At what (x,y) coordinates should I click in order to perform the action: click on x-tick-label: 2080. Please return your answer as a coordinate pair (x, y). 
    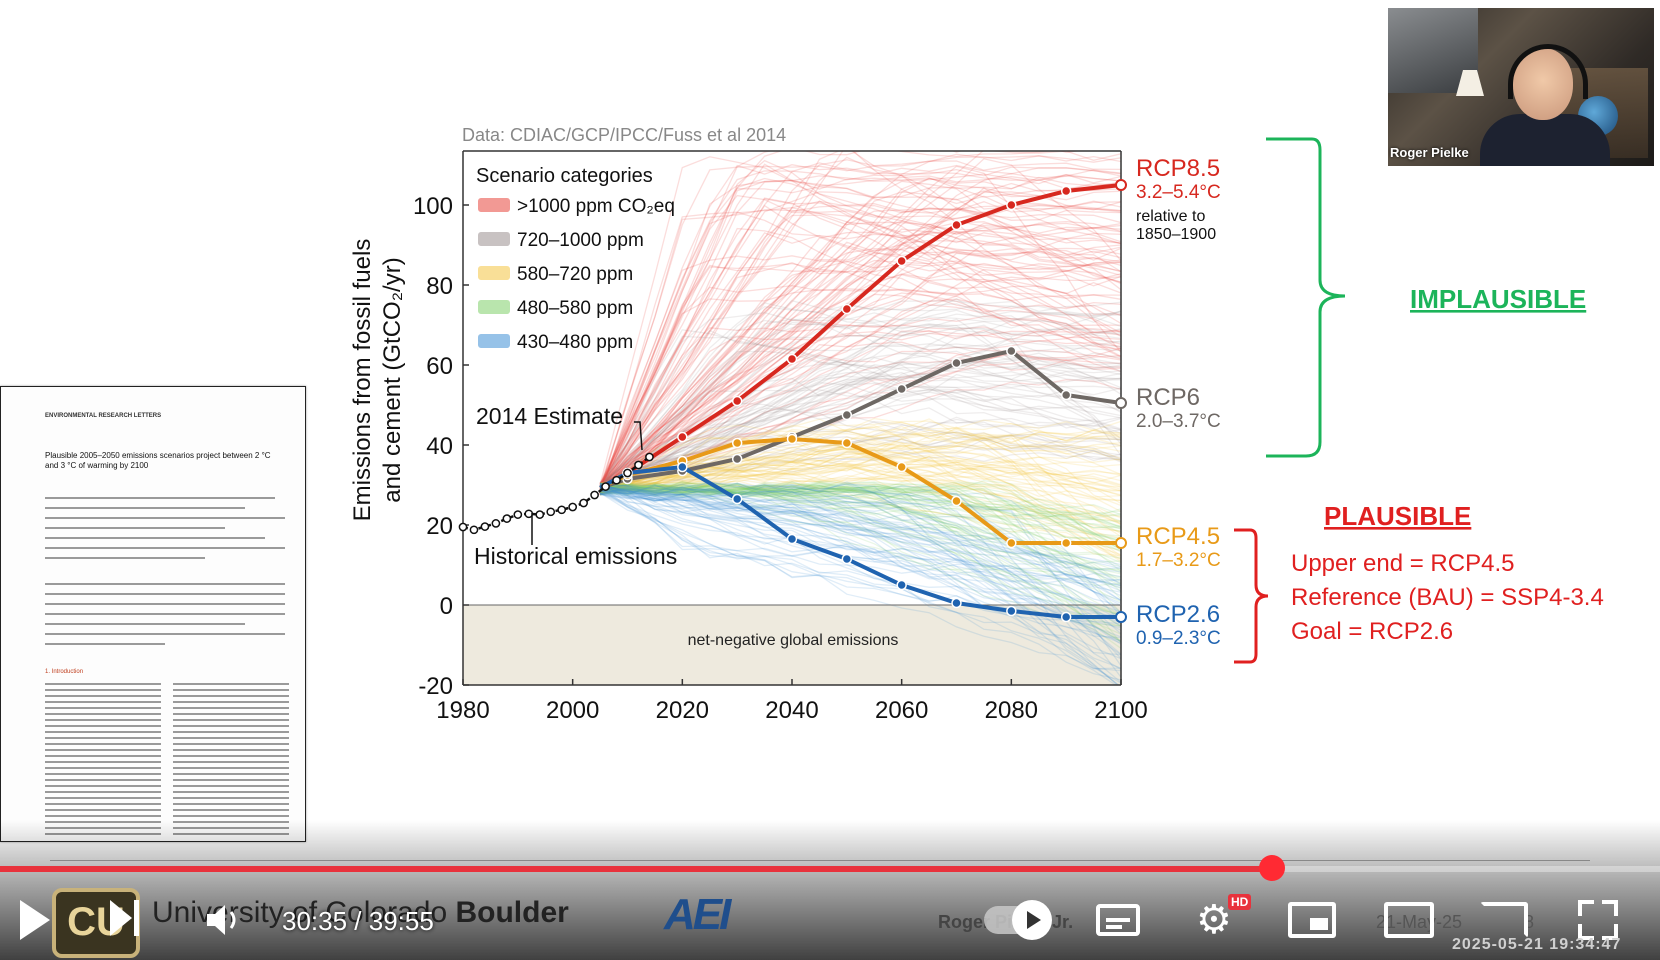
    Looking at the image, I should click on (1011, 710).